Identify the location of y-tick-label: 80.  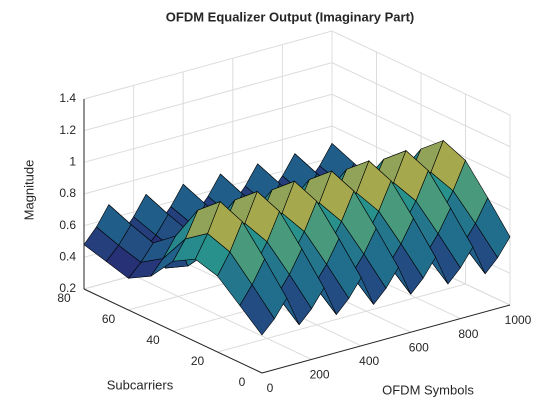
(64, 298).